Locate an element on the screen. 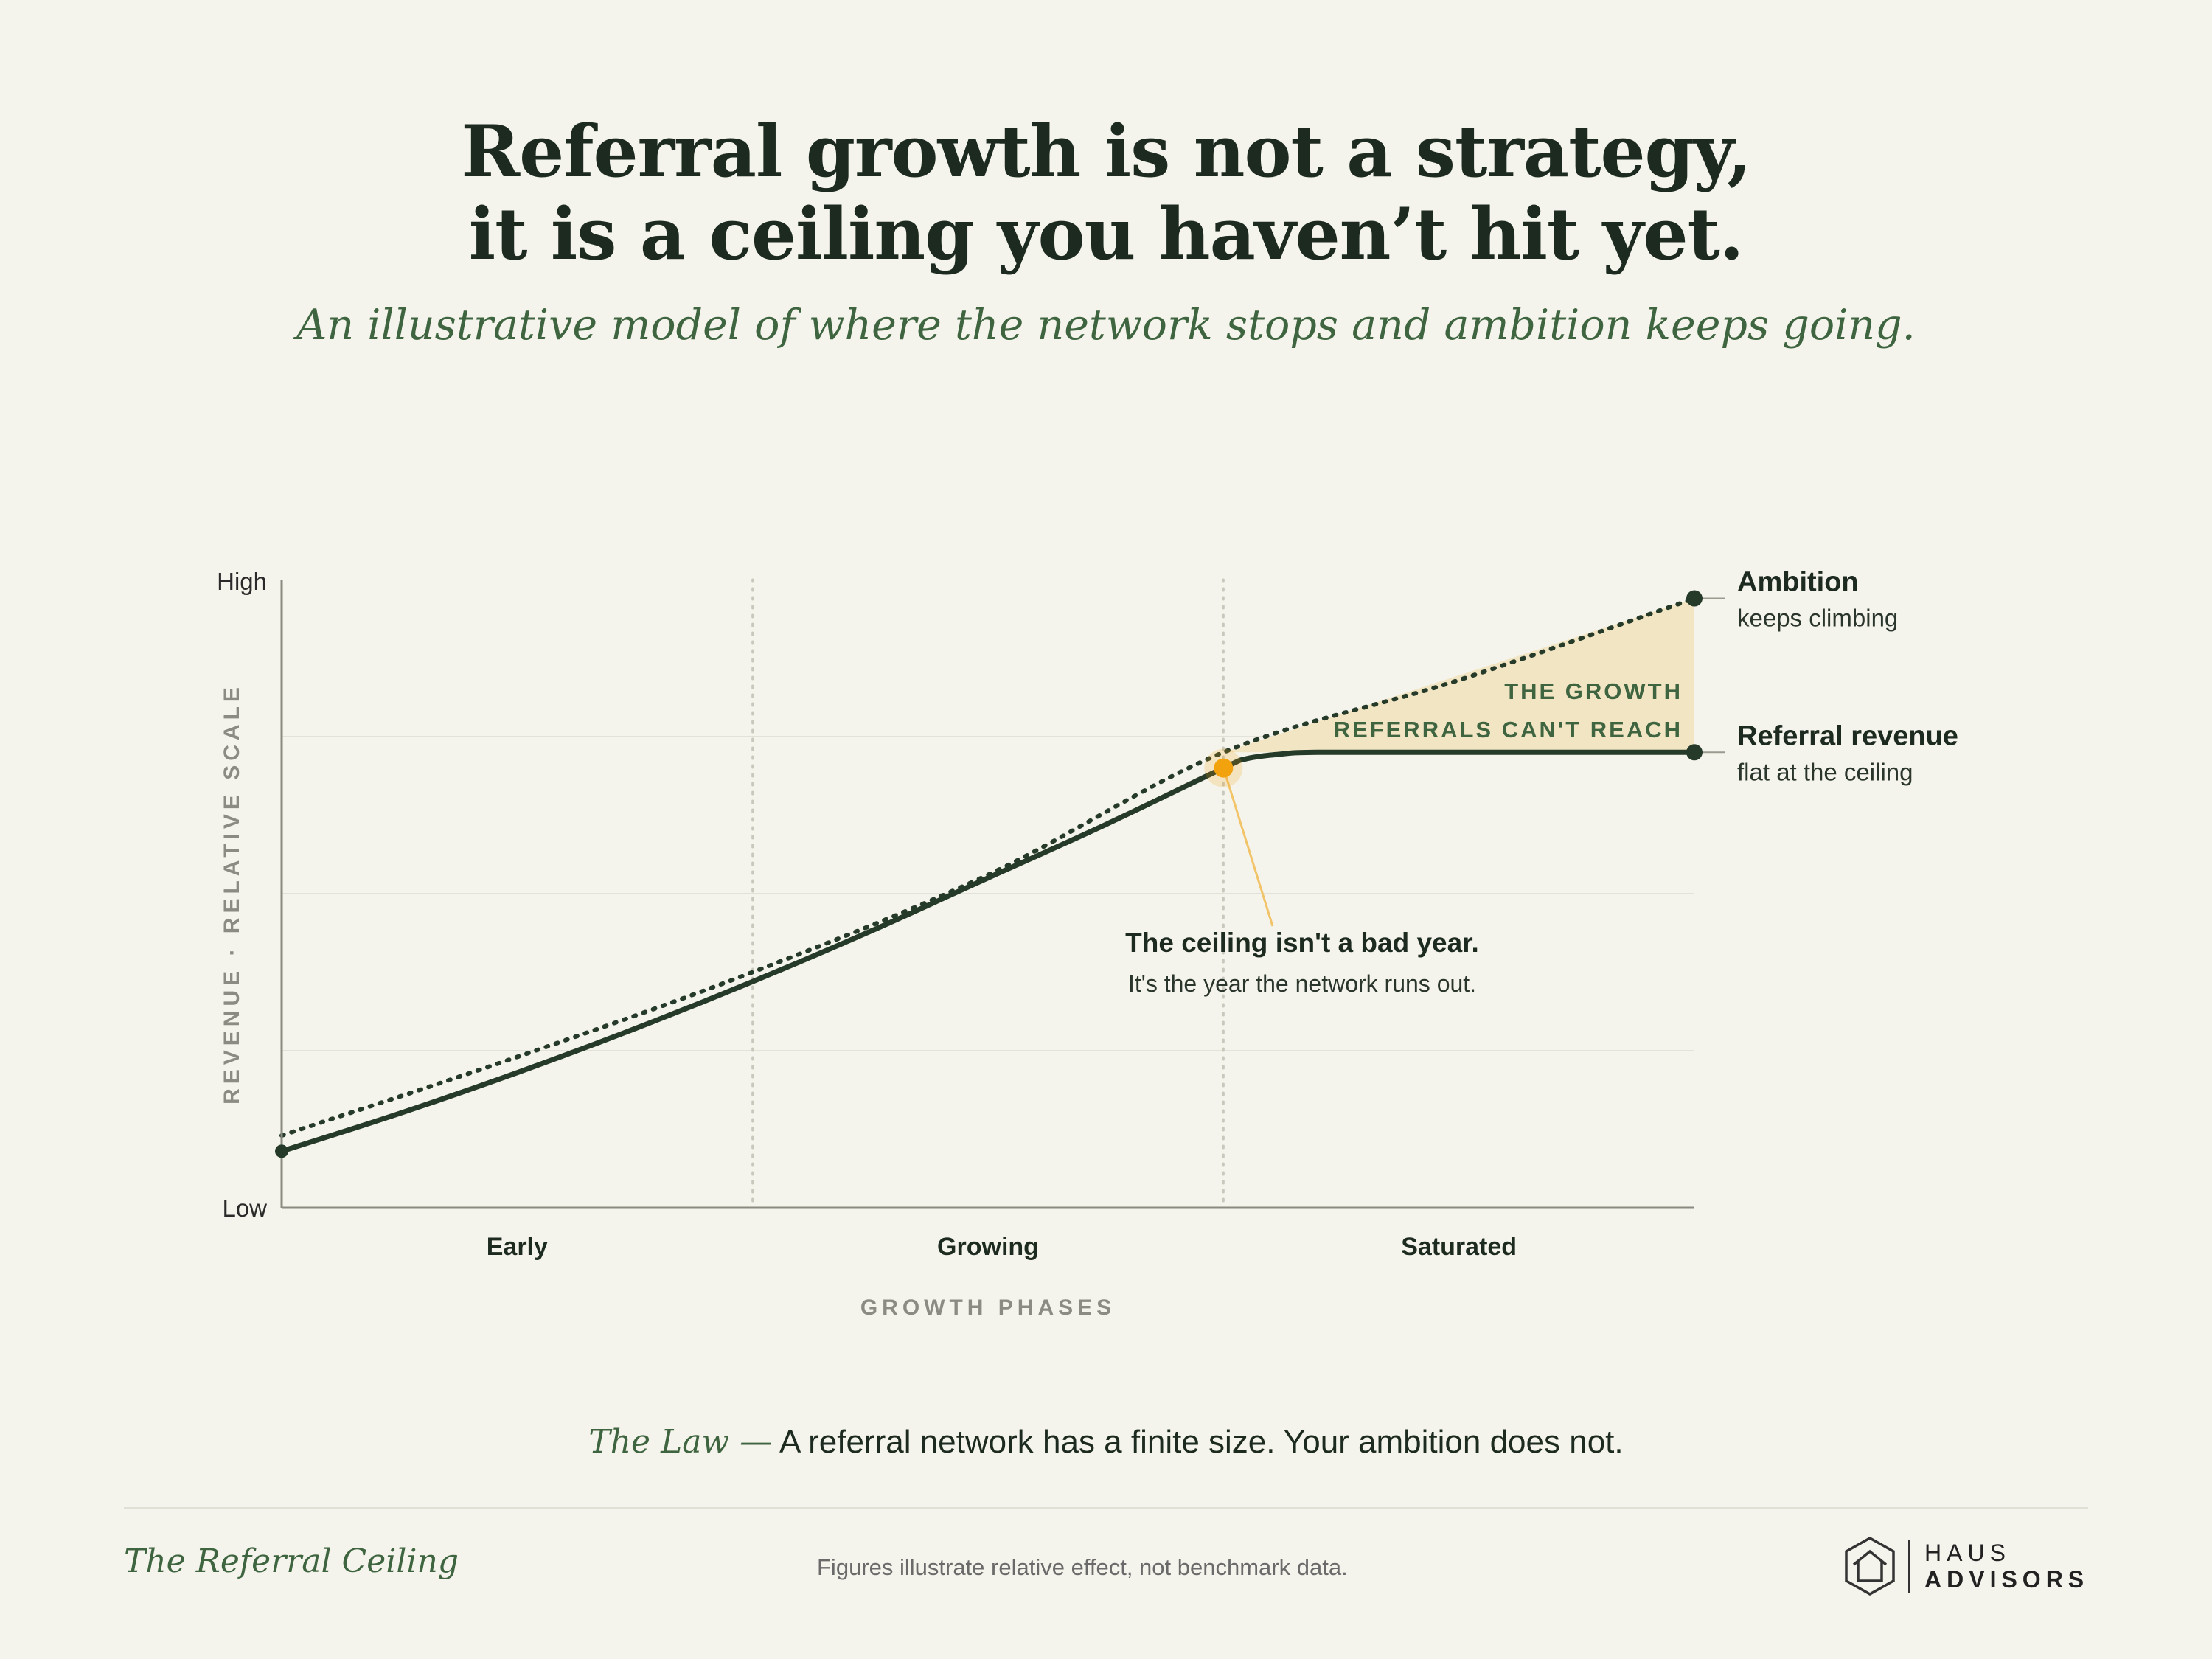  x-axis-label: GROWTH PHASES is located at coordinates (988, 1307).